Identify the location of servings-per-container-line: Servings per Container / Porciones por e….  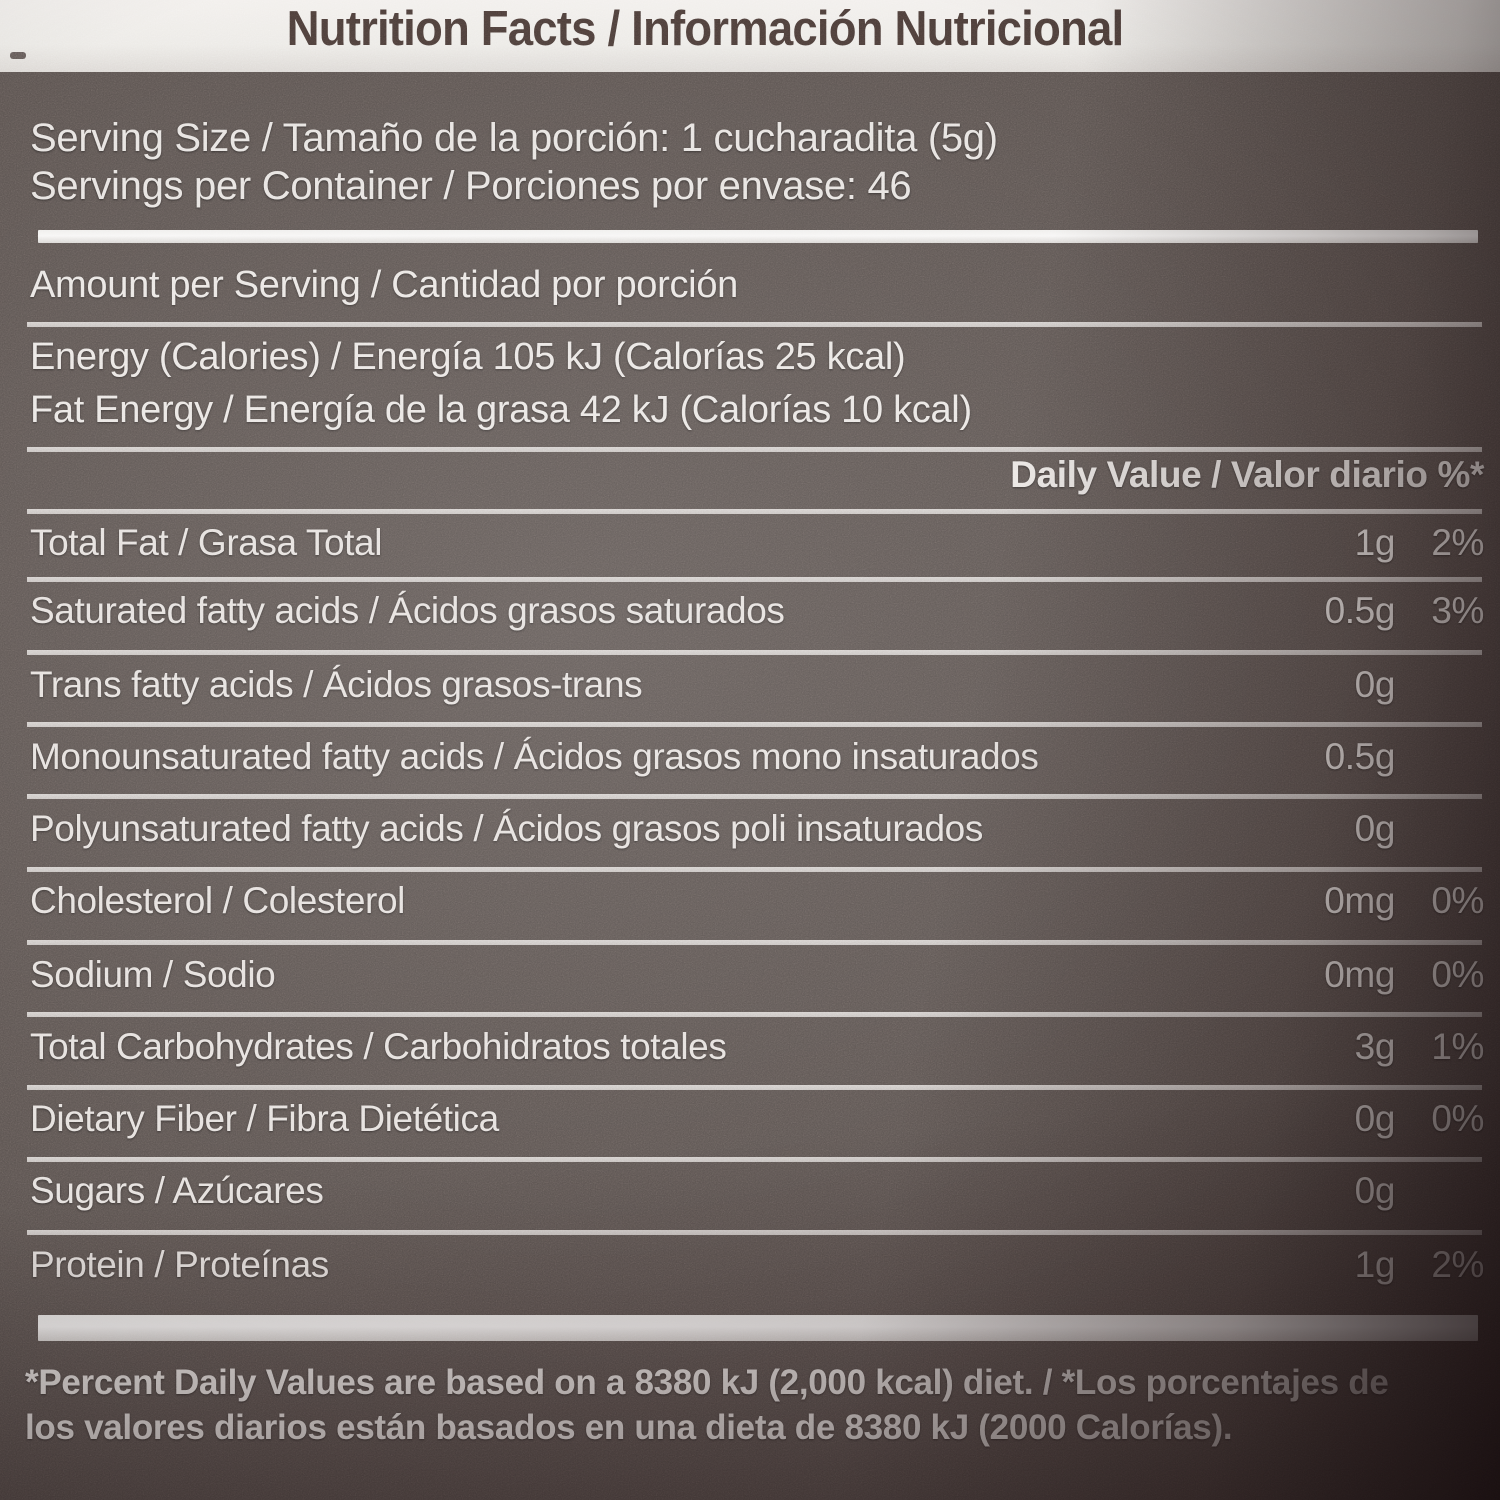
(471, 186).